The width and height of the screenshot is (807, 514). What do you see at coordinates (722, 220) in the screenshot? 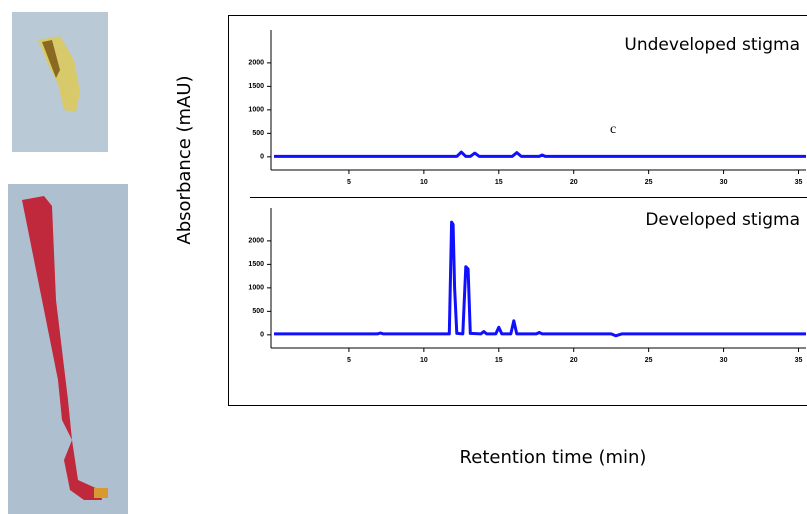
I see `chart-title: Developed stigma` at bounding box center [722, 220].